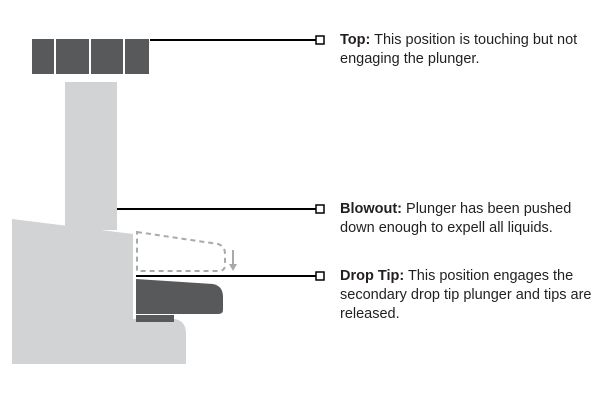  Describe the element at coordinates (179, 296) in the screenshot. I see `drop-tip-plunger` at that location.